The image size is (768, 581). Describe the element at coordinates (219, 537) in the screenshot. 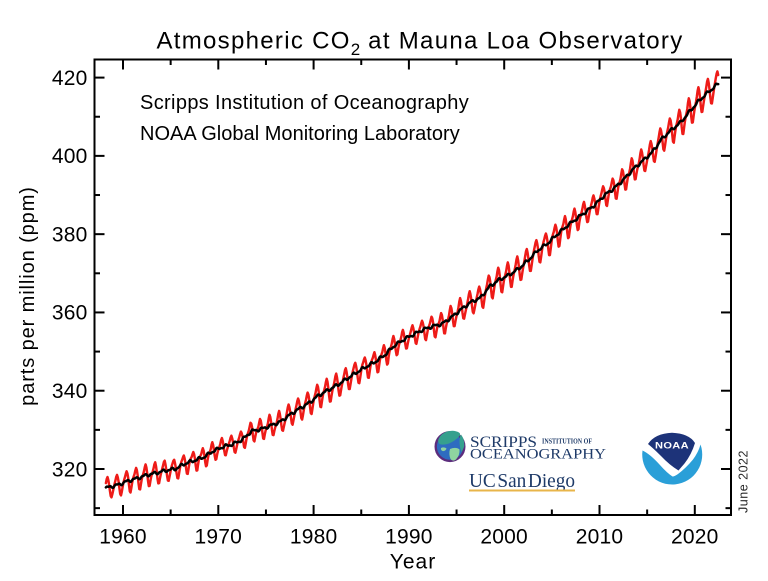

I see `svg-text: 1970` at that location.